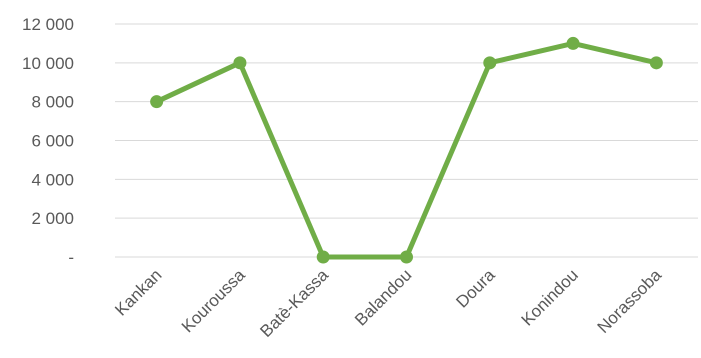 Image resolution: width=701 pixels, height=358 pixels. I want to click on x-tick-label: Konindou, so click(550, 297).